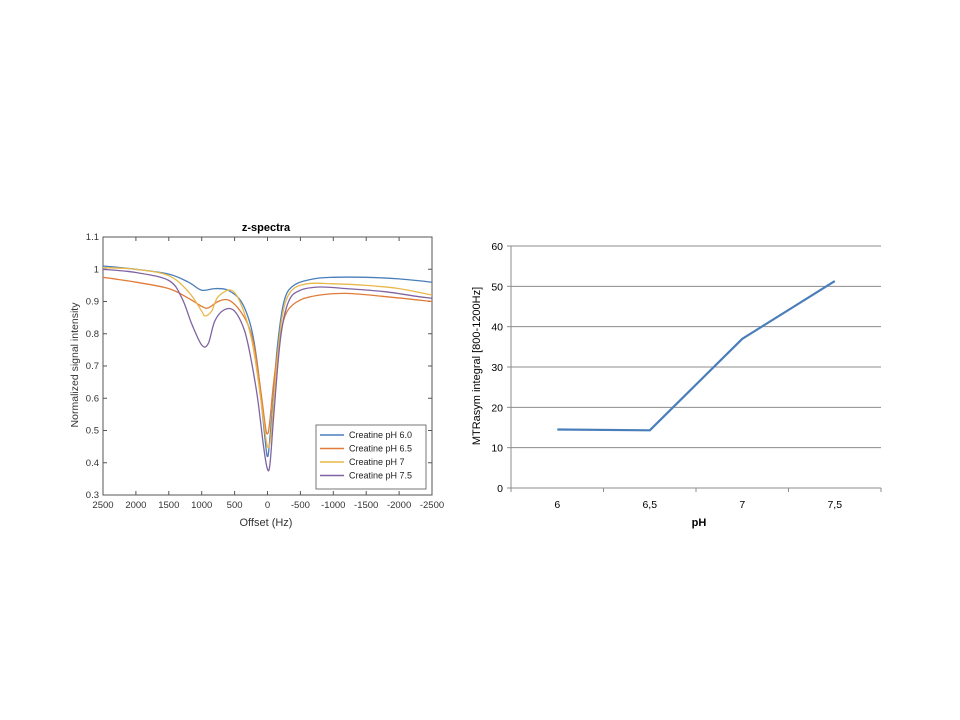 The height and width of the screenshot is (720, 960). I want to click on y-tick-label: 0, so click(500, 489).